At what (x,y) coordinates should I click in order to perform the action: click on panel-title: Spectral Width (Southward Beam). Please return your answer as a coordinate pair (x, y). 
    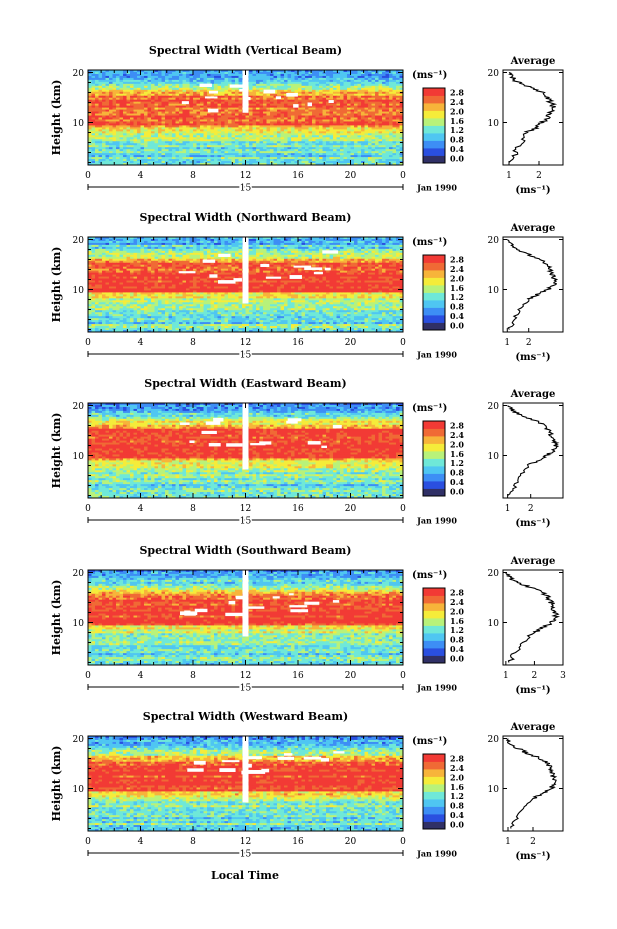
    Looking at the image, I should click on (245, 550).